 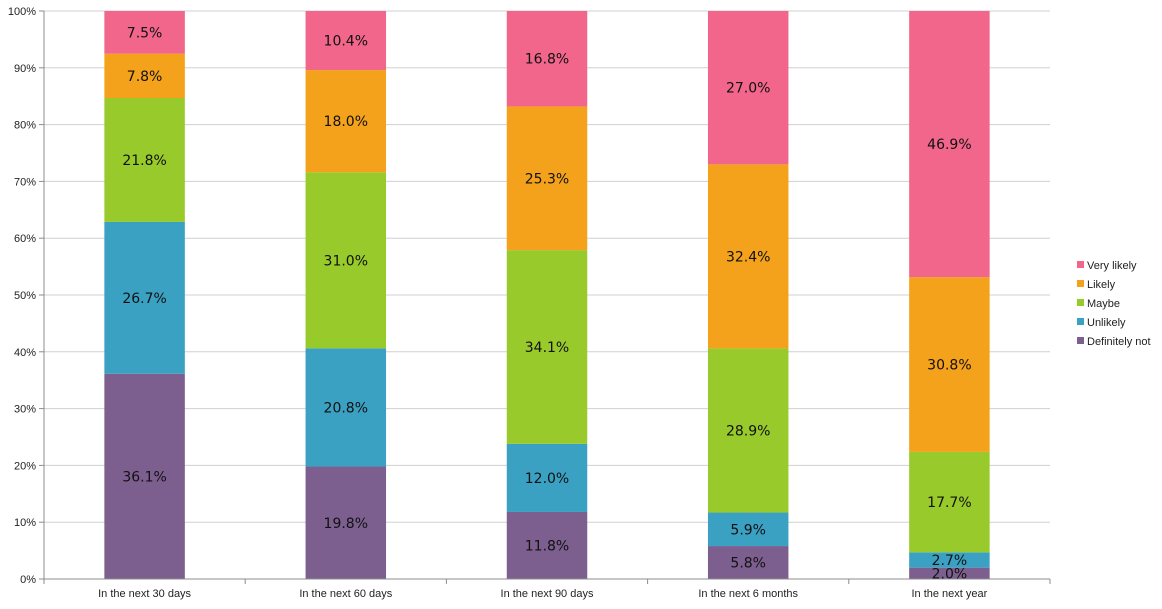 I want to click on y-tick-label: 90%, so click(x=25, y=69).